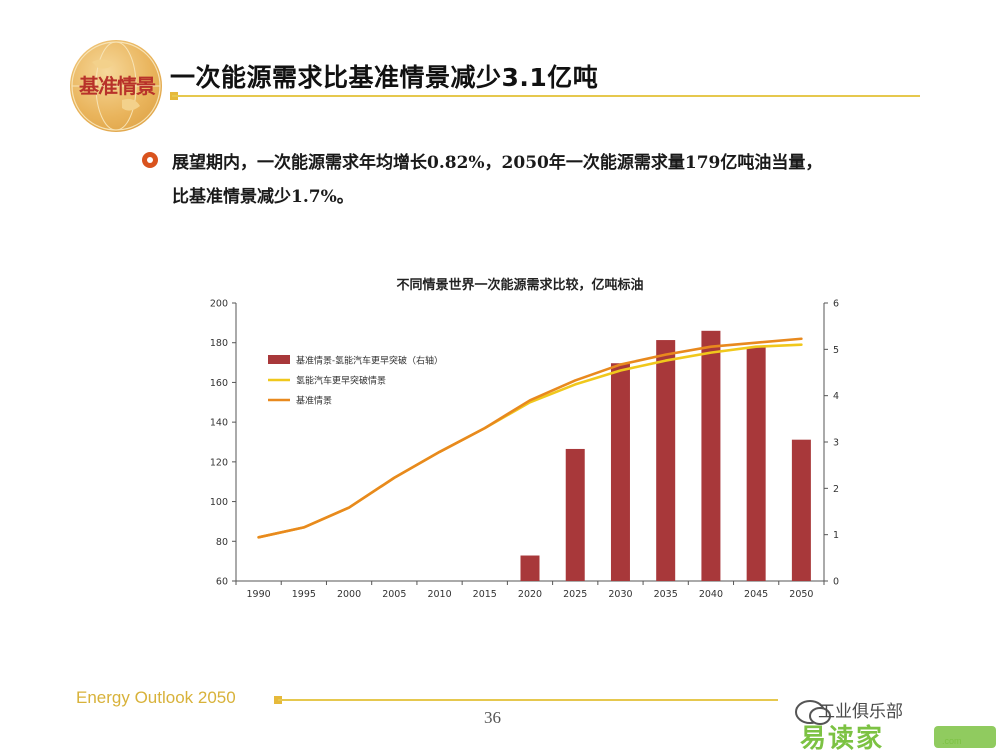 Image resolution: width=1000 pixels, height=753 pixels. Describe the element at coordinates (620, 594) in the screenshot. I see `x-tick-label: 2030` at that location.